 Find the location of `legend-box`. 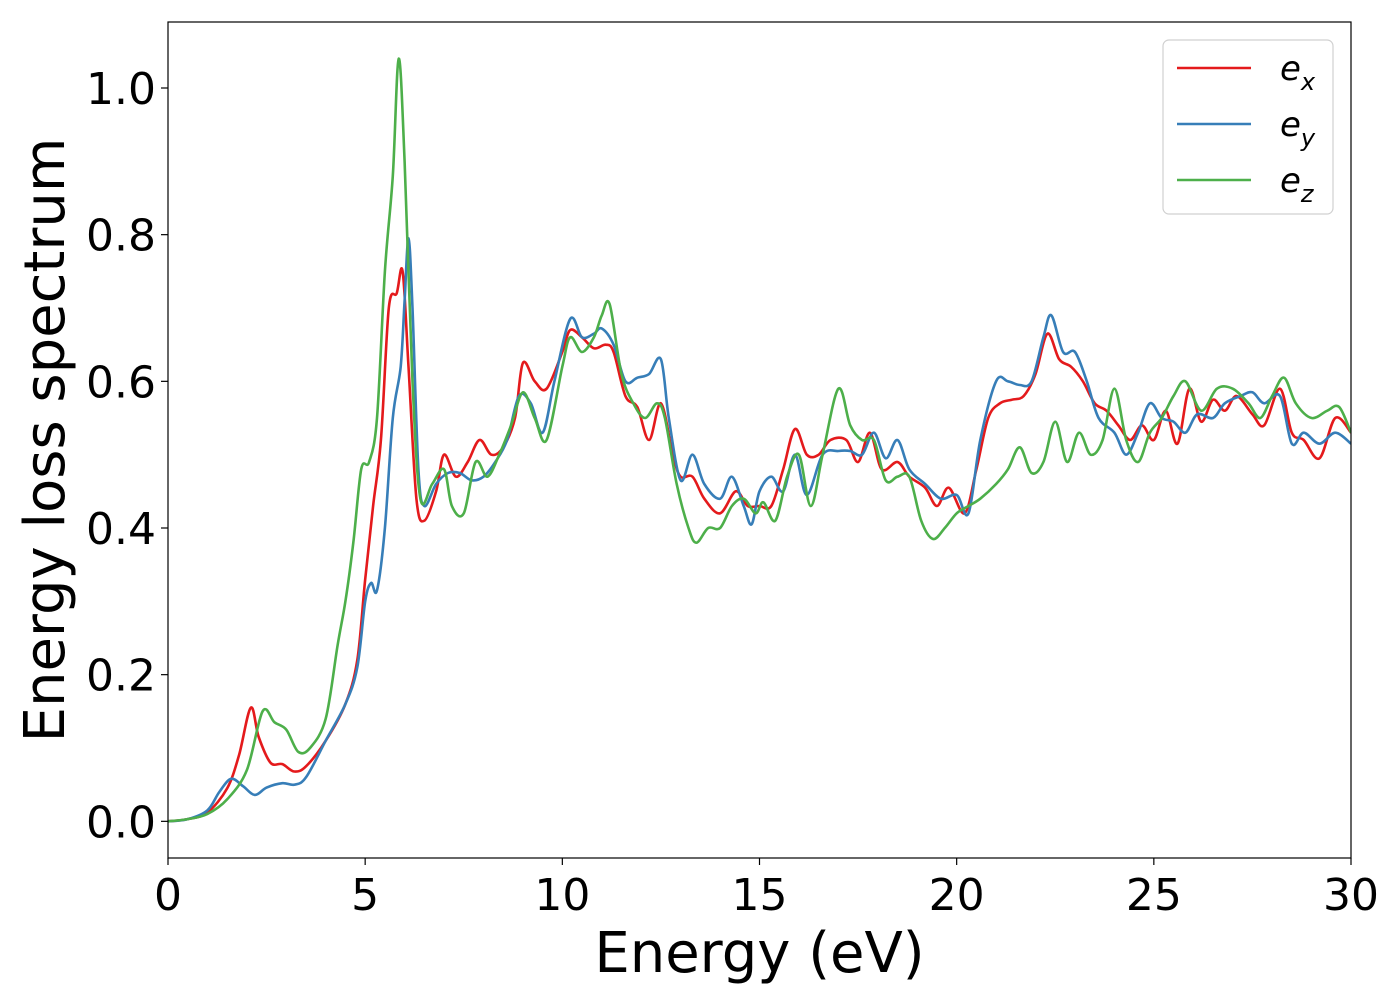

legend-box is located at coordinates (1248, 127).